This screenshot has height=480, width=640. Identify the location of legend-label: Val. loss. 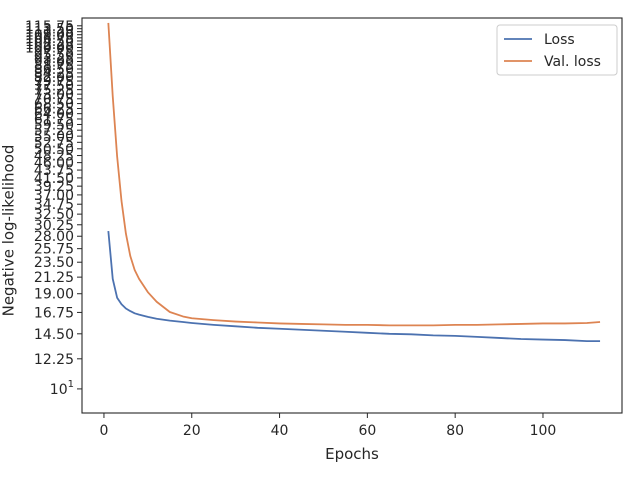
(572, 62).